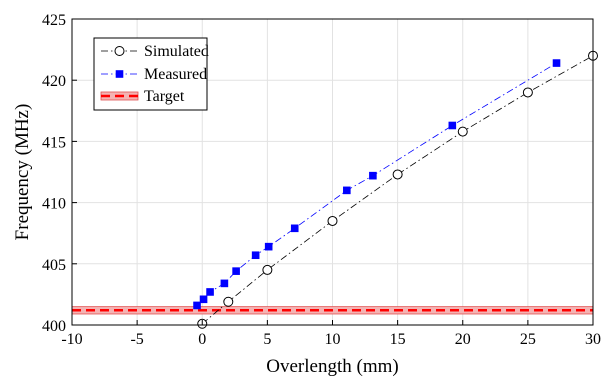 This screenshot has width=611, height=377. Describe the element at coordinates (136, 339) in the screenshot. I see `x-tick-label: -5` at that location.